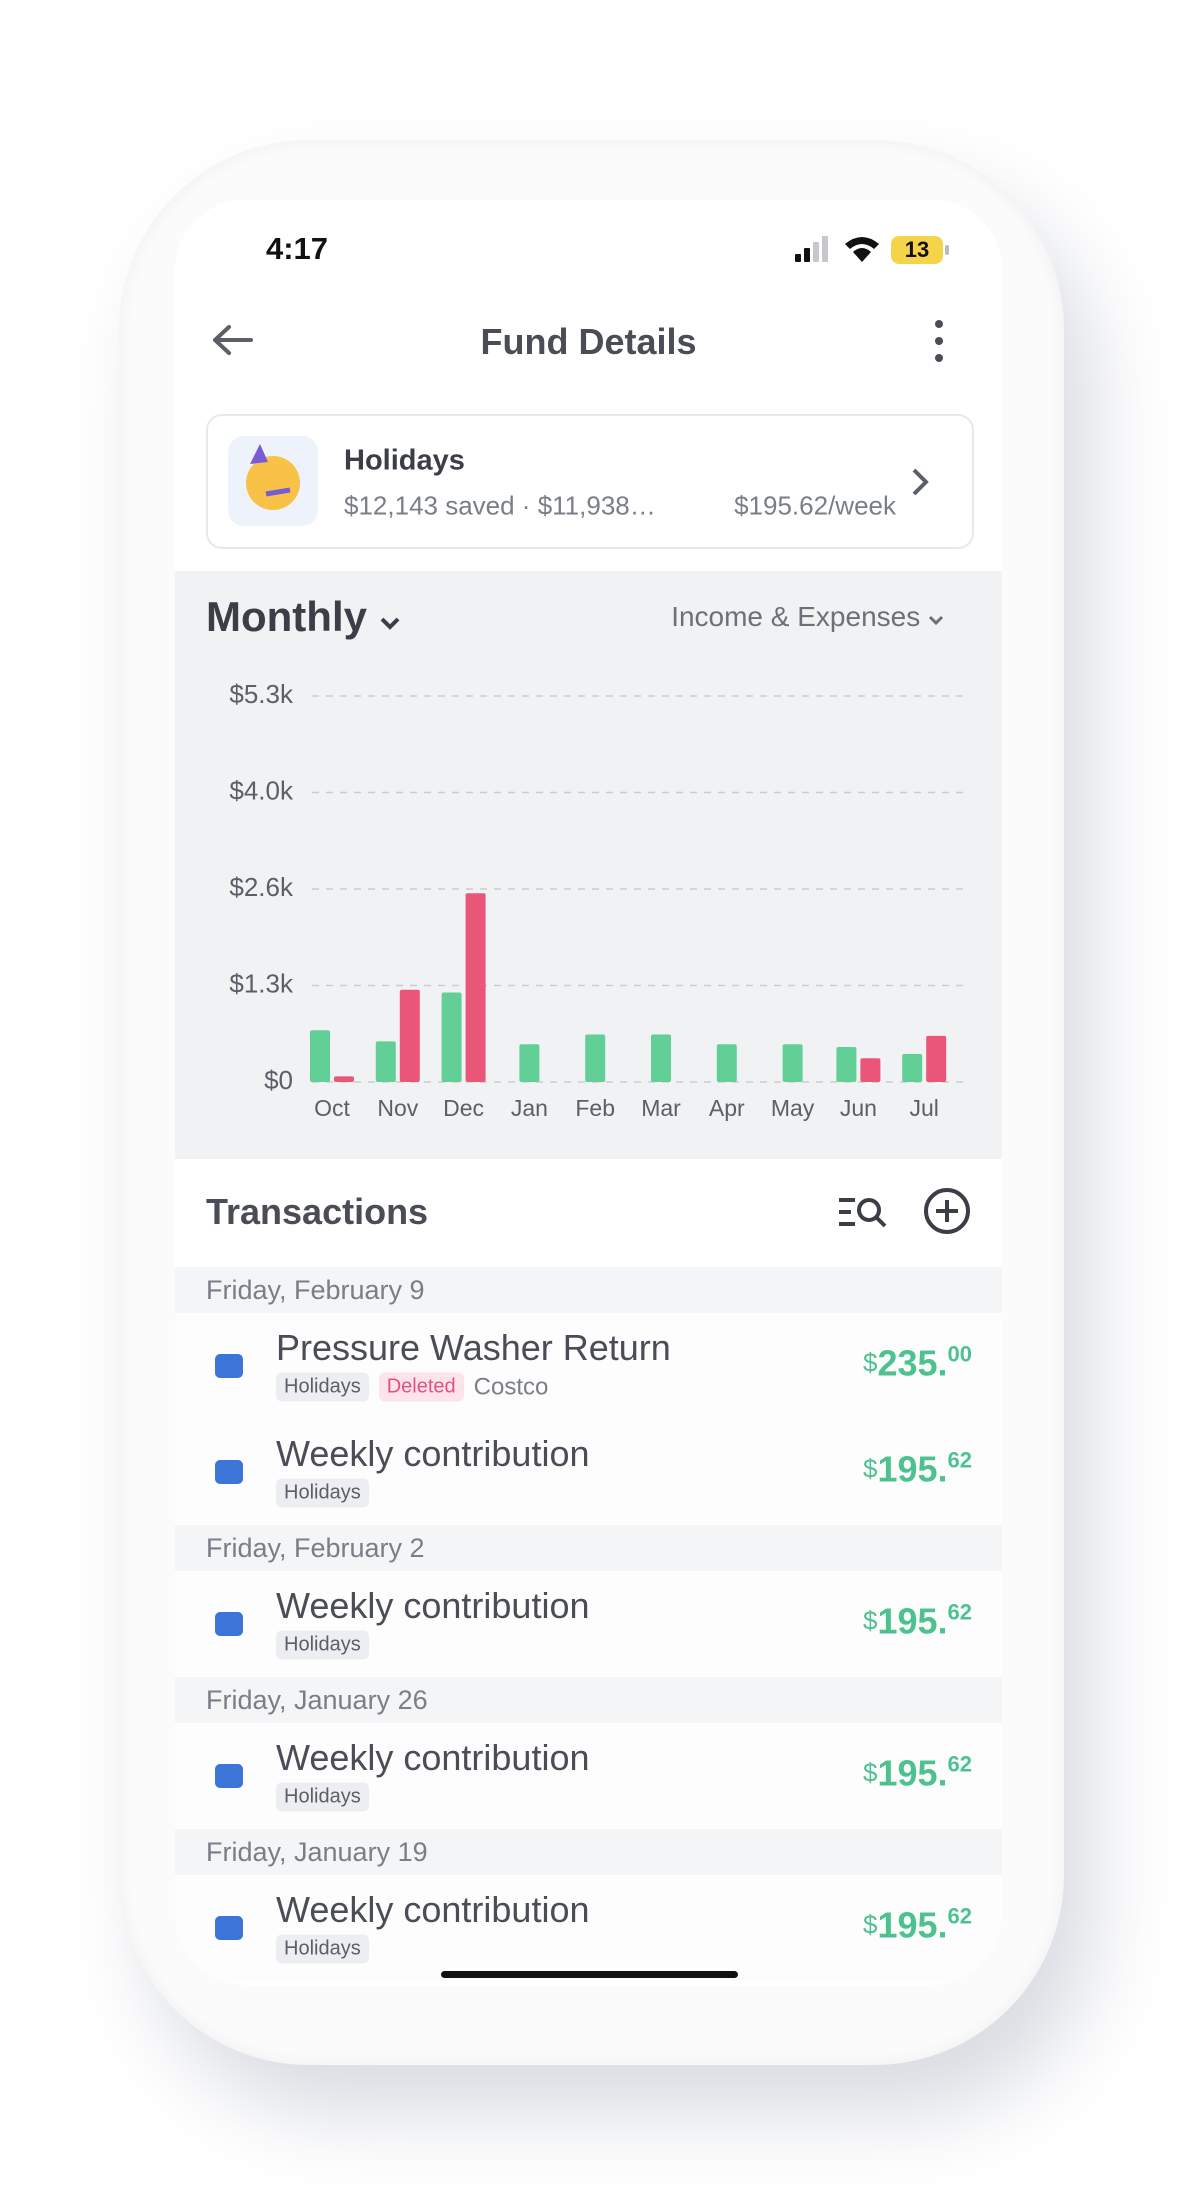 Image resolution: width=1200 pixels, height=2199 pixels. Describe the element at coordinates (847, 1212) in the screenshot. I see `filter-lines` at that location.